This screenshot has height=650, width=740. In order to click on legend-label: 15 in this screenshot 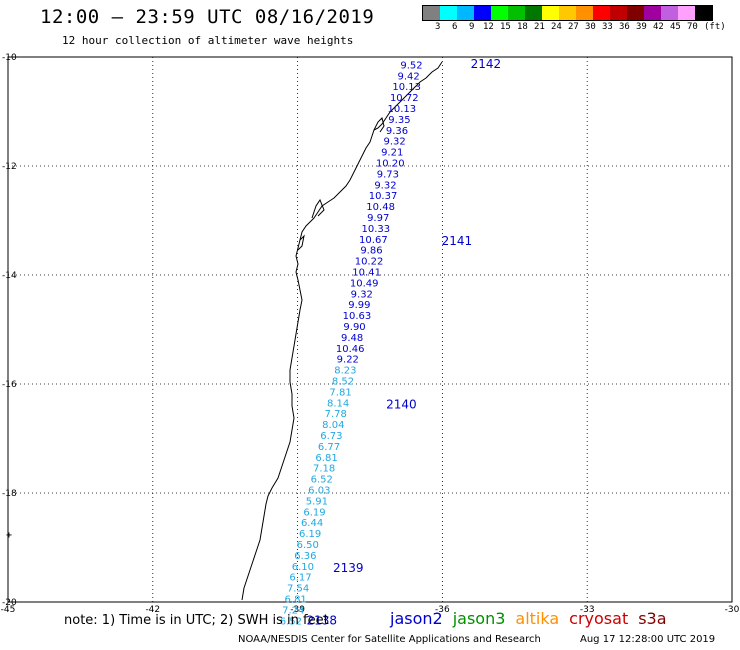, I will do `click(505, 27)`.